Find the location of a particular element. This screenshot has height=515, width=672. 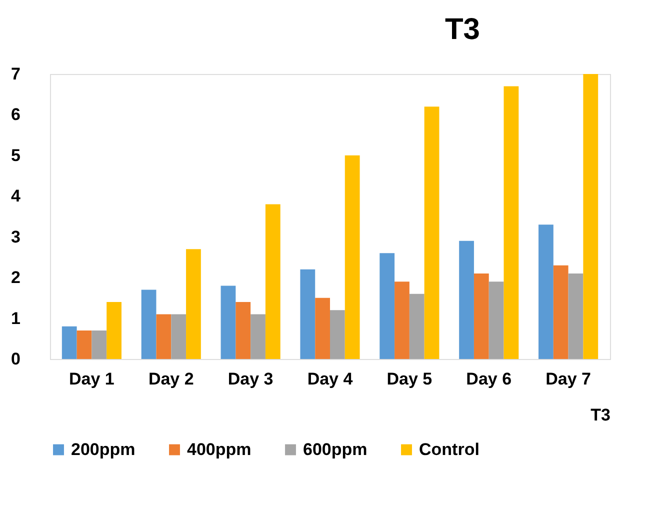

y-tick-label: 5 is located at coordinates (15, 155).